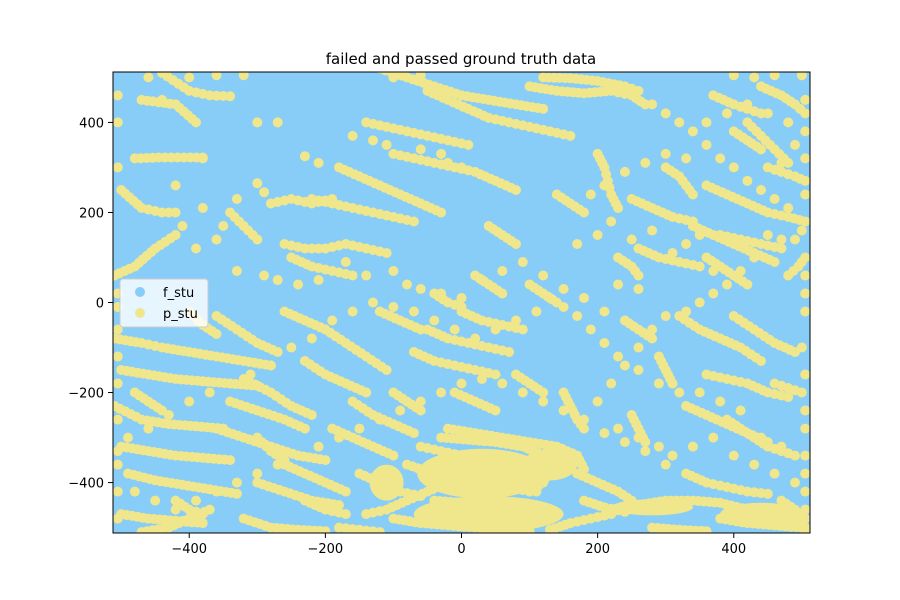 This screenshot has height=600, width=900. I want to click on x-tick-label: −200, so click(326, 549).